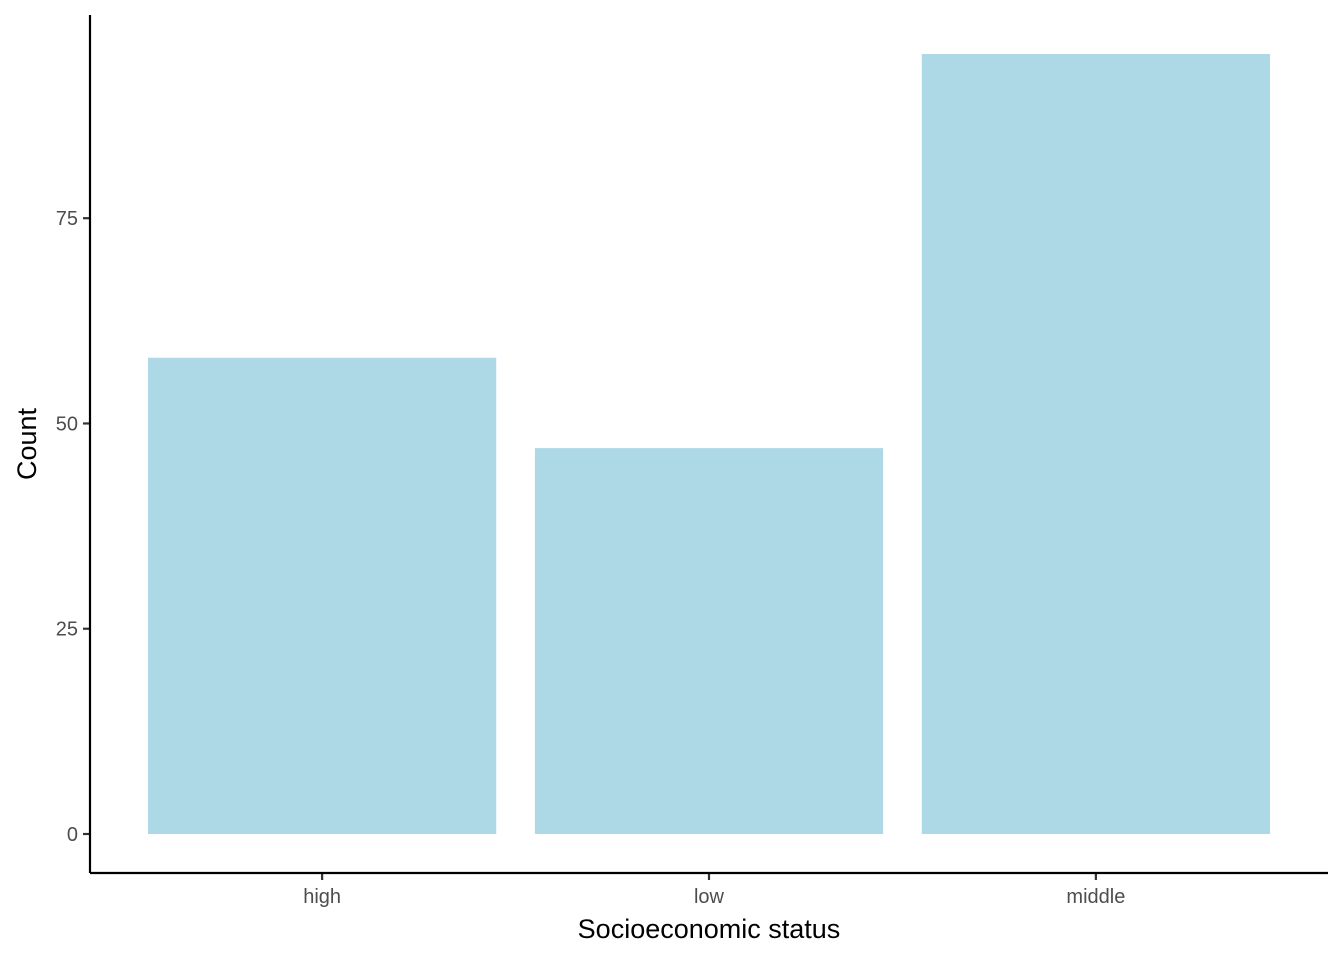 This screenshot has width=1344, height=960. Describe the element at coordinates (67, 219) in the screenshot. I see `y-tick-label: 75` at that location.